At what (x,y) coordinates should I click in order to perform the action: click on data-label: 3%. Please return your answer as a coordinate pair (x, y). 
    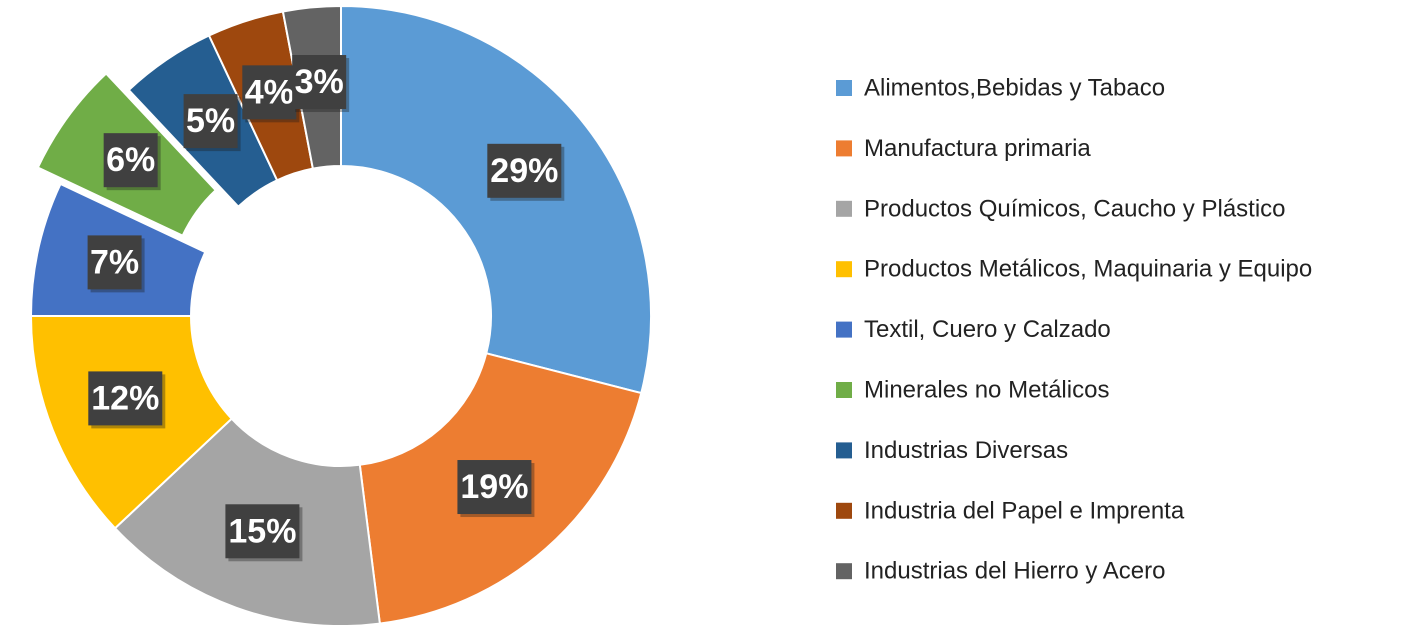
    Looking at the image, I should click on (321, 84).